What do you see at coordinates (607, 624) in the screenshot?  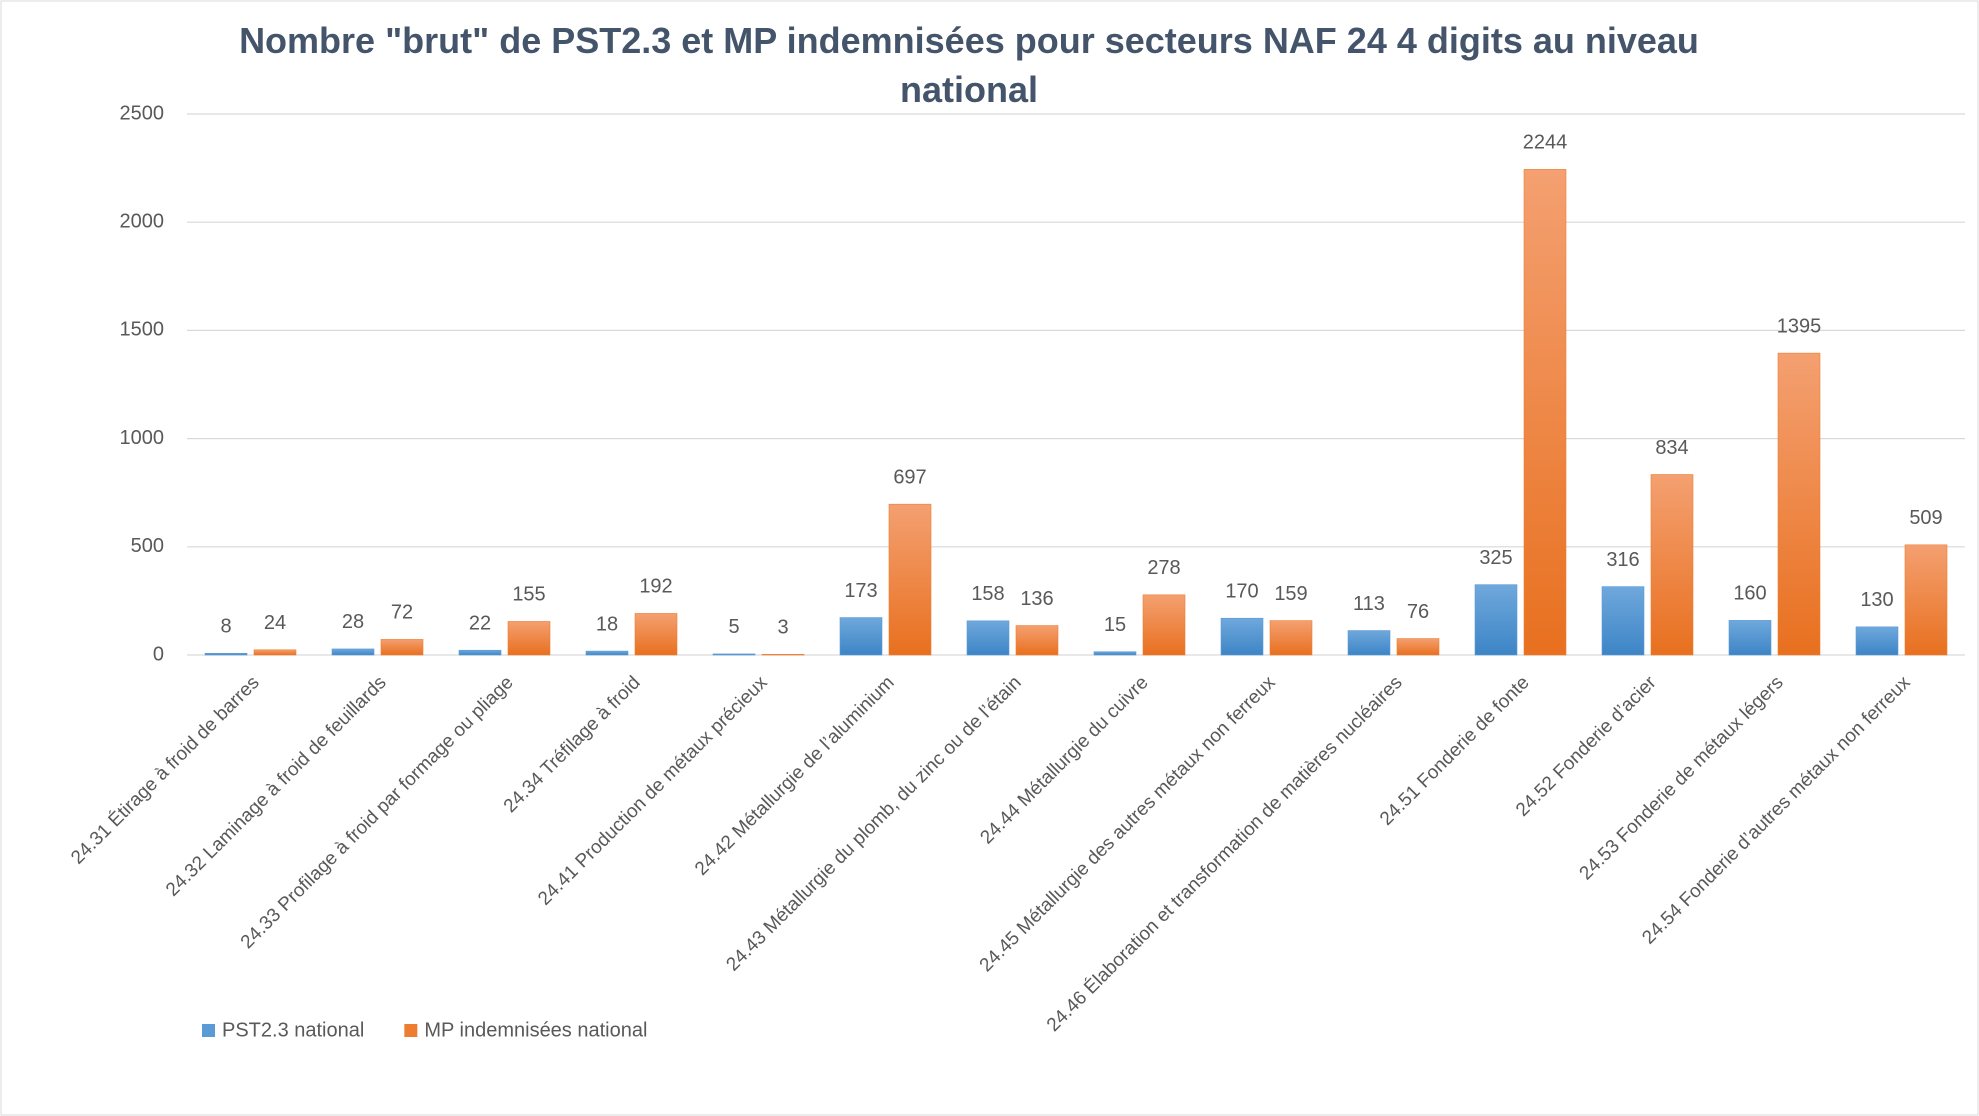 I see `data-label: 18` at bounding box center [607, 624].